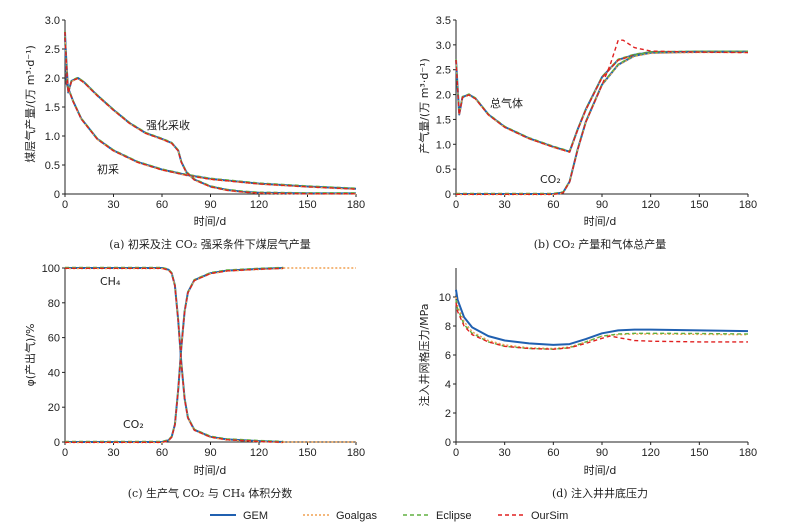 The width and height of the screenshot is (792, 528). I want to click on panel-a-caption: (a) 初采及注 CO₂ 强采条件下煤层气产量, so click(209, 244).